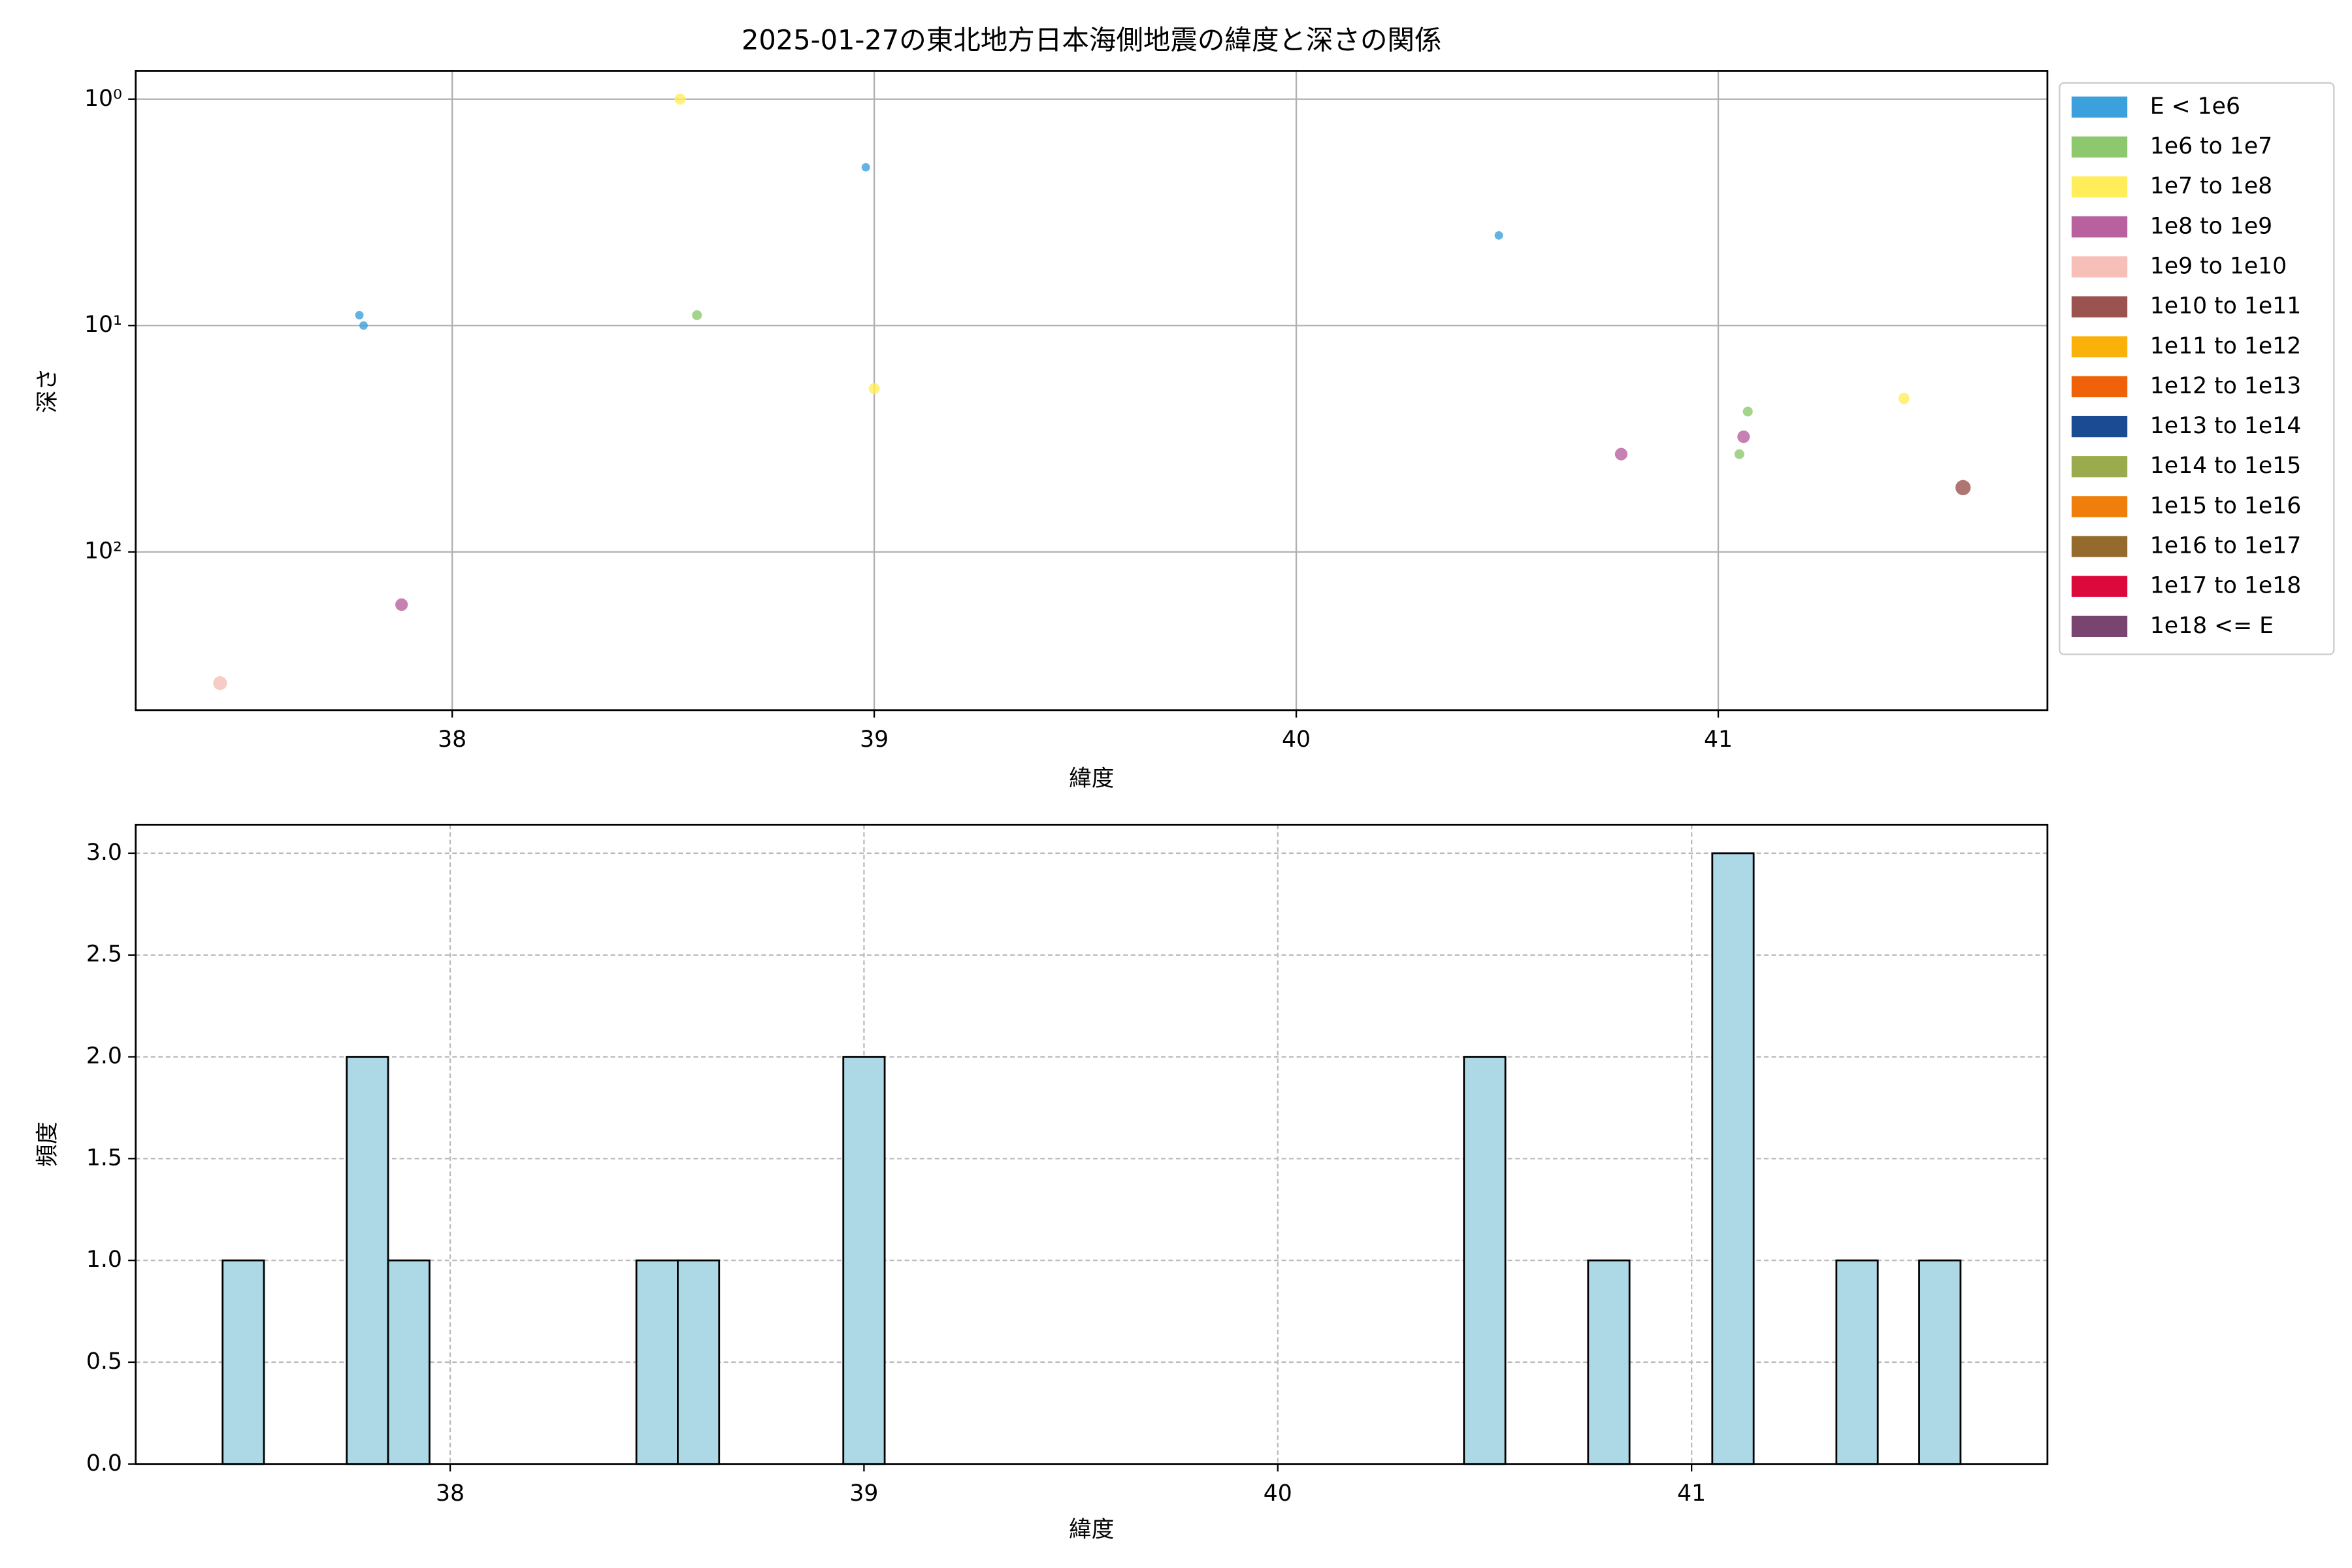 The image size is (2352, 1568). What do you see at coordinates (103, 551) in the screenshot?
I see `y-tick-label: 10²` at bounding box center [103, 551].